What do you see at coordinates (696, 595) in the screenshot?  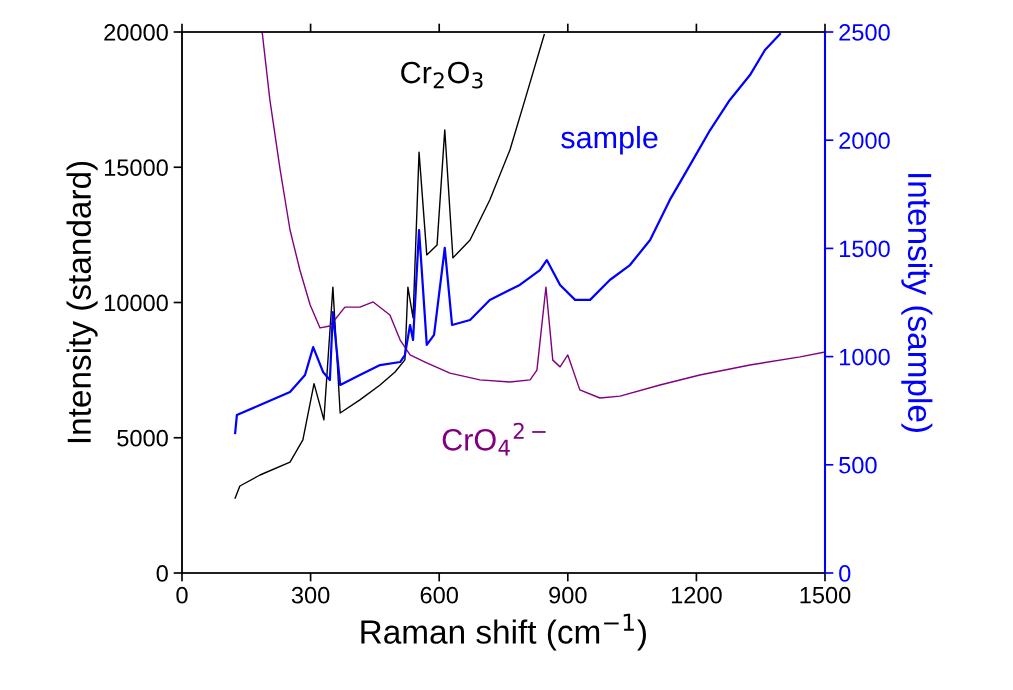 I see `x-tick-label: 1200` at bounding box center [696, 595].